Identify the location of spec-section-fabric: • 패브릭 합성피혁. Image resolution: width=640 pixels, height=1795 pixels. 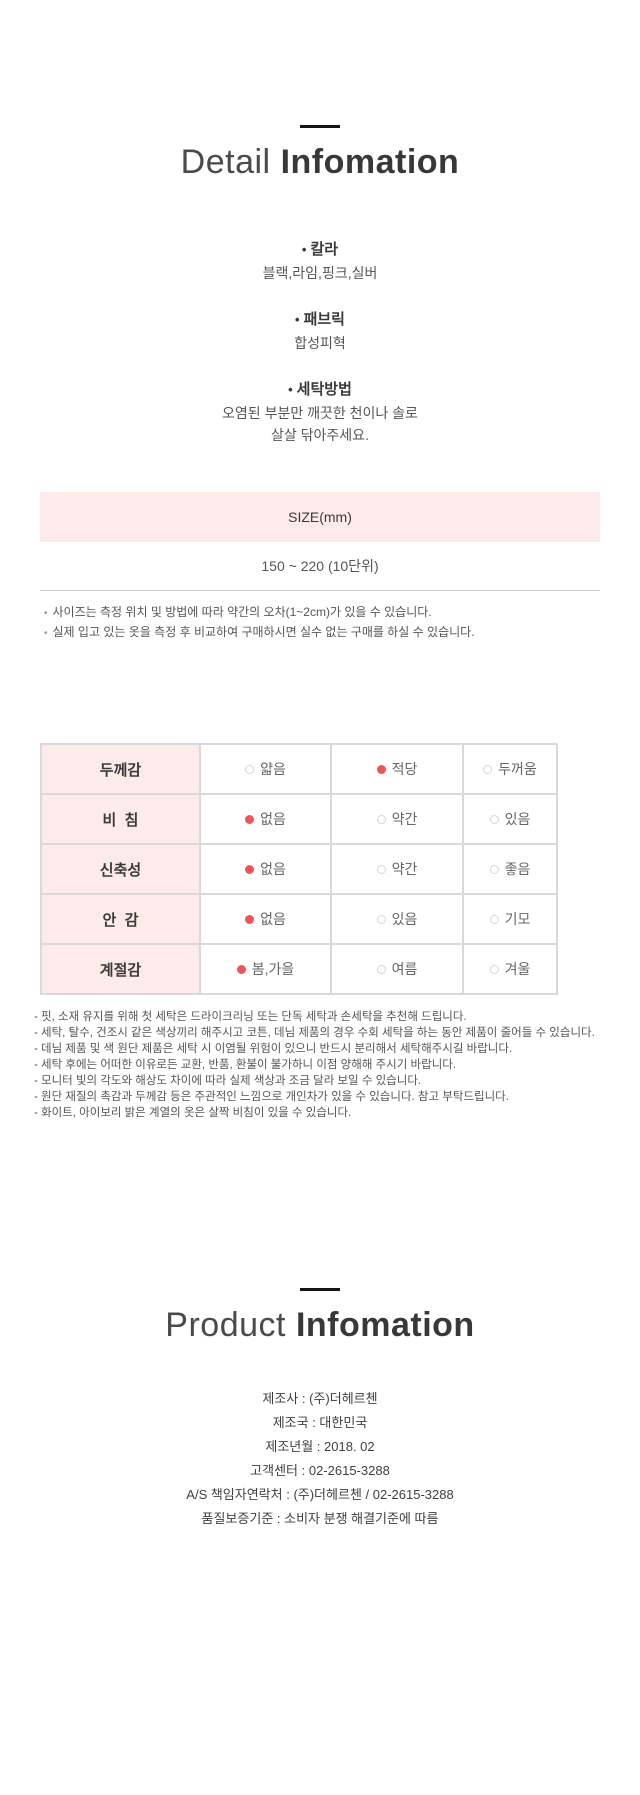
(320, 331).